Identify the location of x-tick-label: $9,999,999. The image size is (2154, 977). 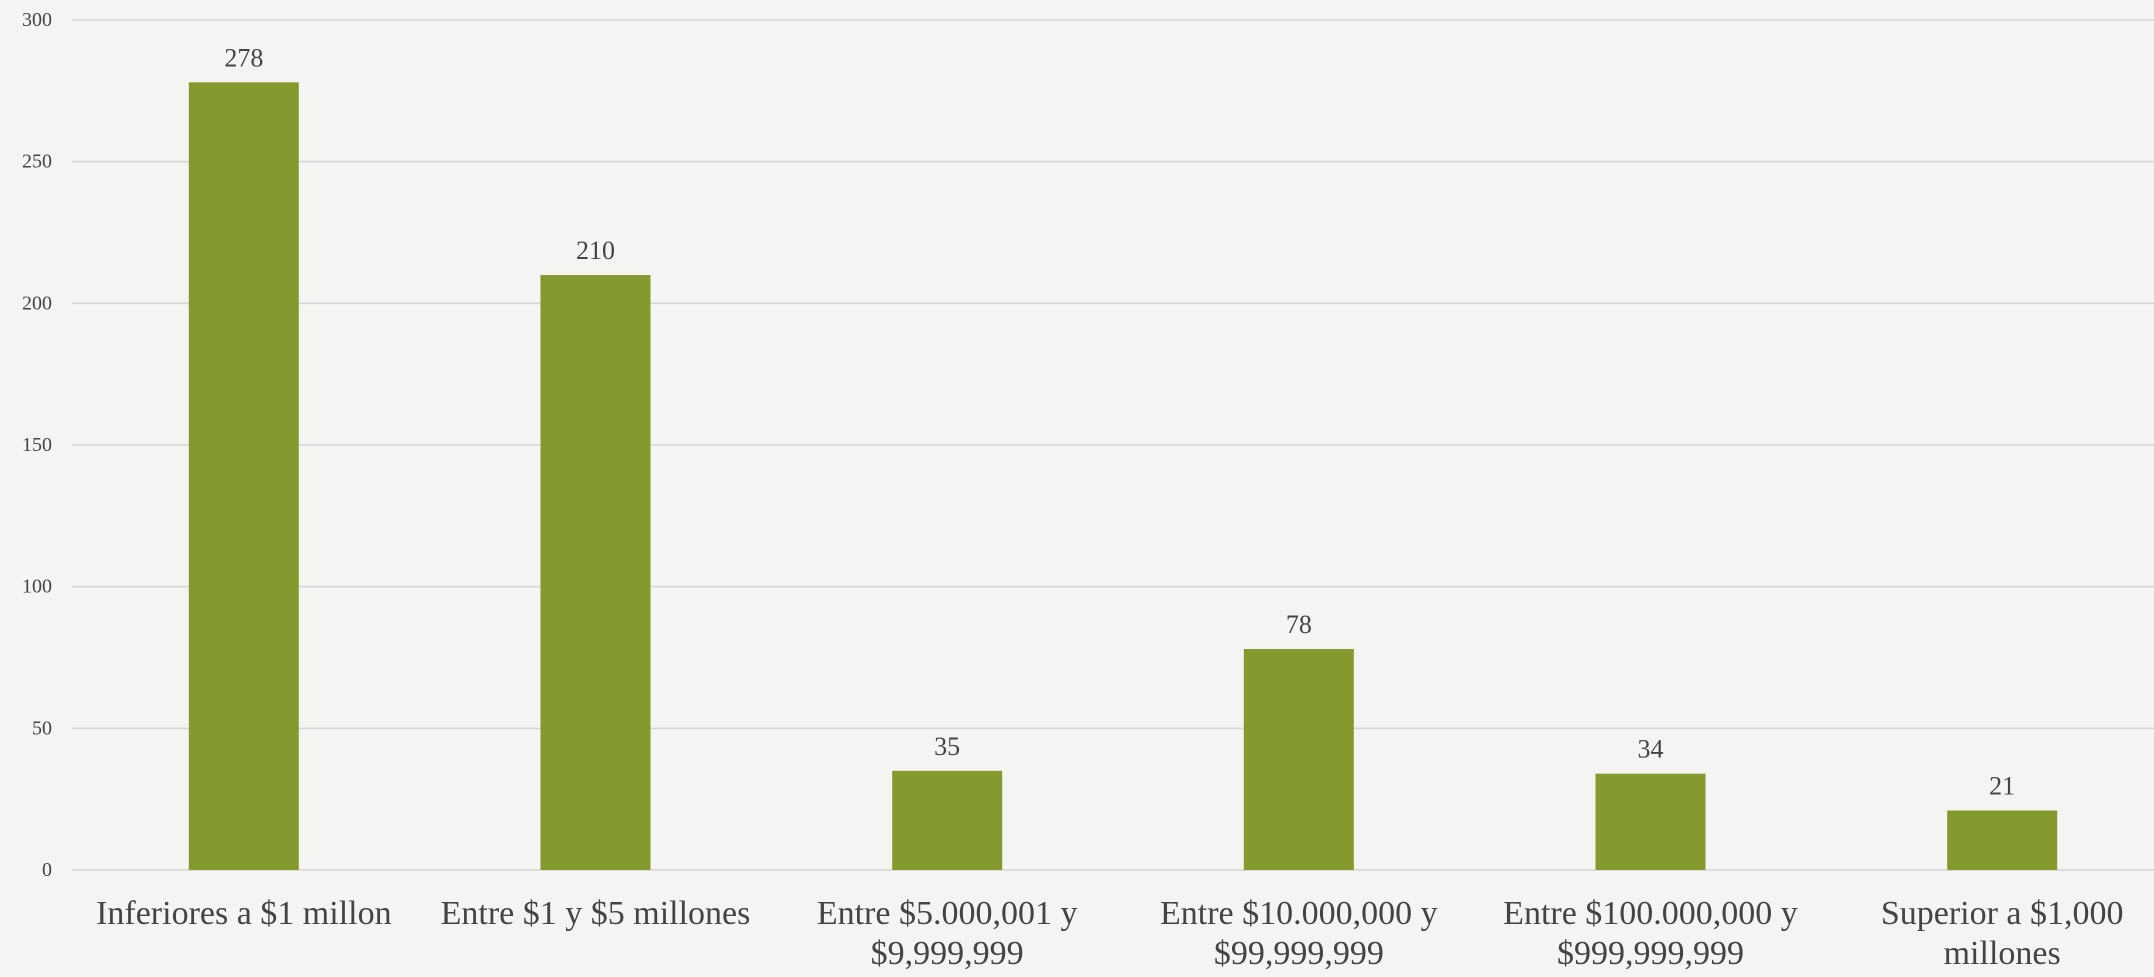
(947, 953).